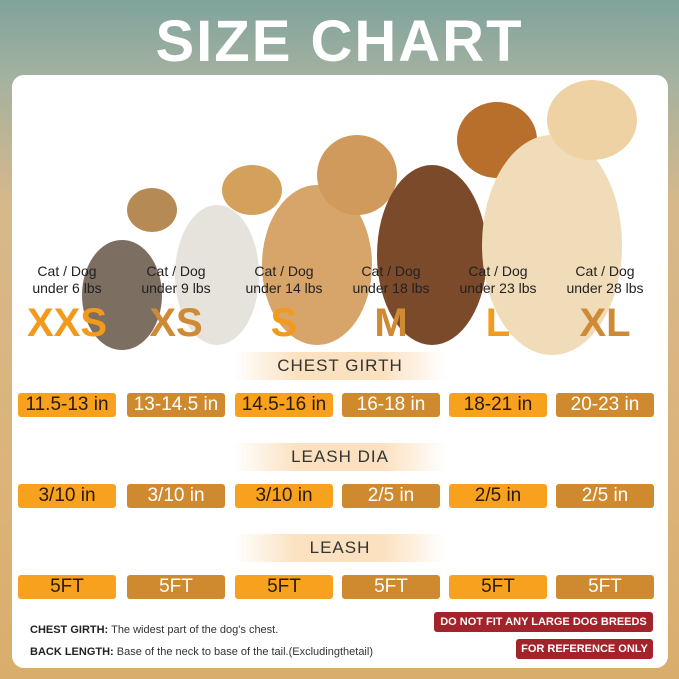  Describe the element at coordinates (498, 279) in the screenshot. I see `weight-label: Cat / Dog under 23 lbs` at that location.